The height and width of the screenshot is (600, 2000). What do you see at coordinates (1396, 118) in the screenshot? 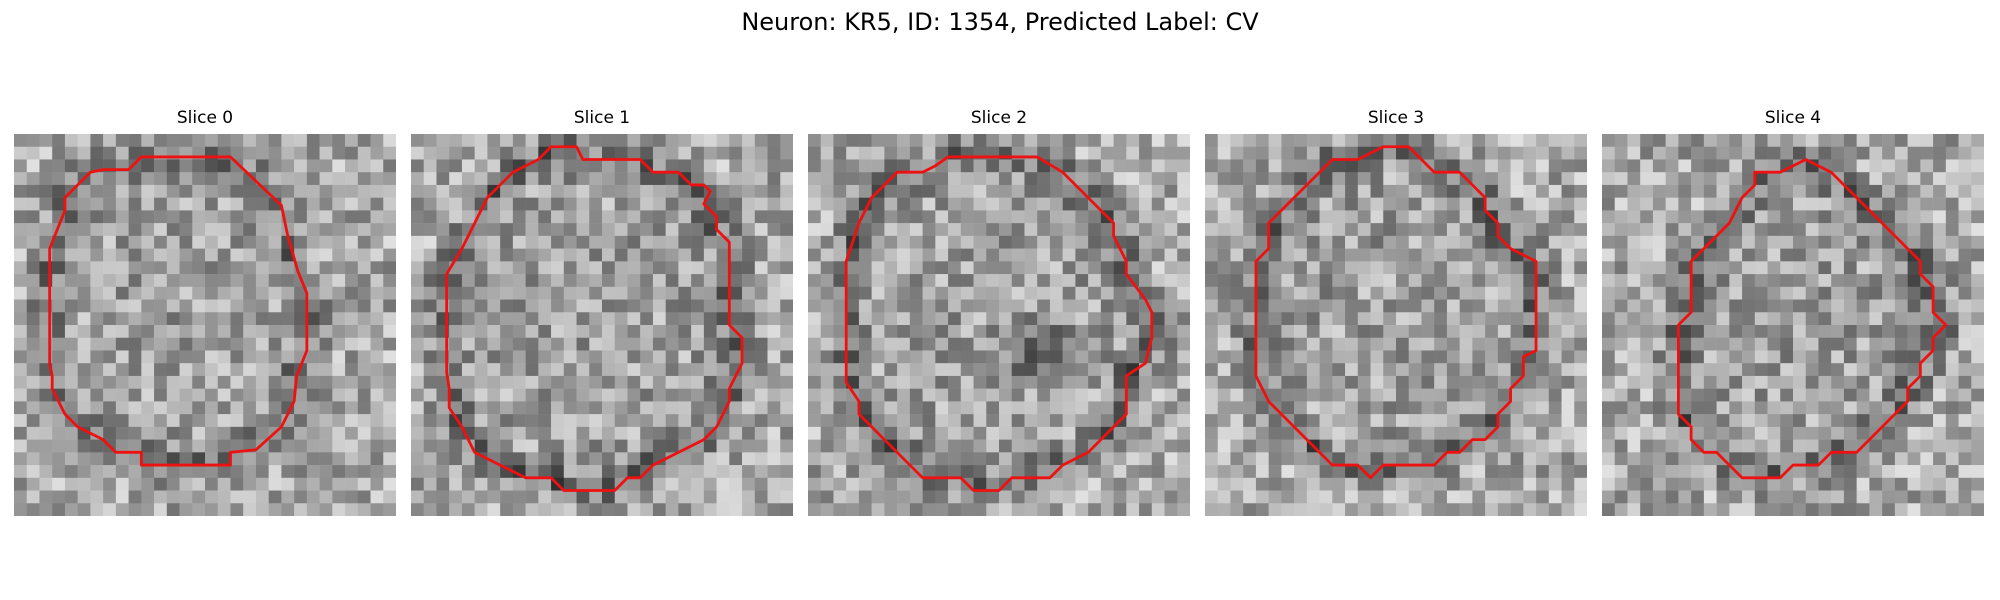
I see `slice-title-3: Slice 3` at bounding box center [1396, 118].